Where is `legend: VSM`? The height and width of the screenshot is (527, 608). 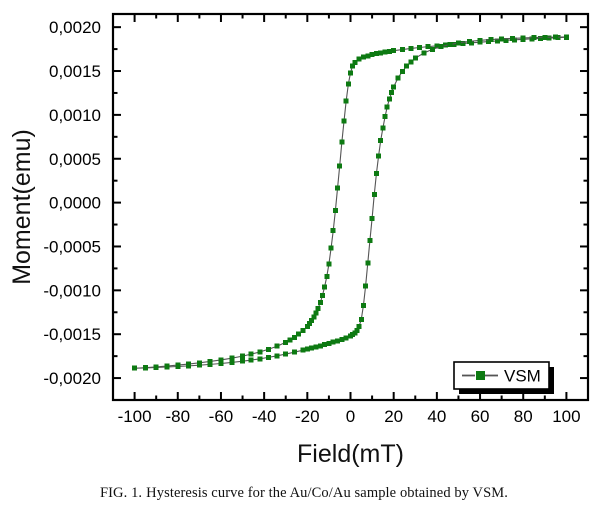
legend: VSM is located at coordinates (503, 377).